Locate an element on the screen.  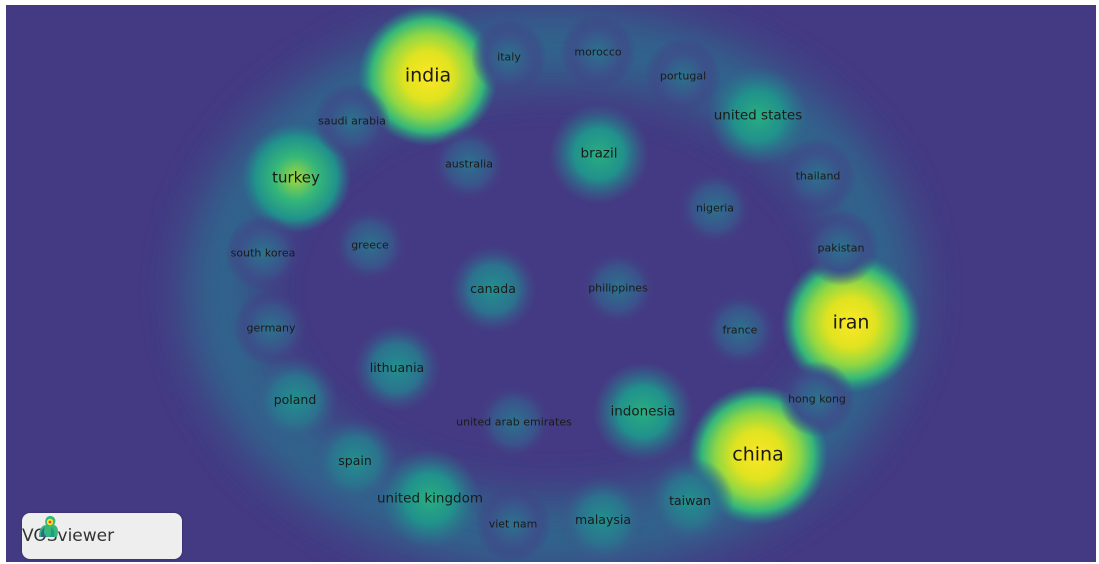
density-blob-taiwan is located at coordinates (690, 501).